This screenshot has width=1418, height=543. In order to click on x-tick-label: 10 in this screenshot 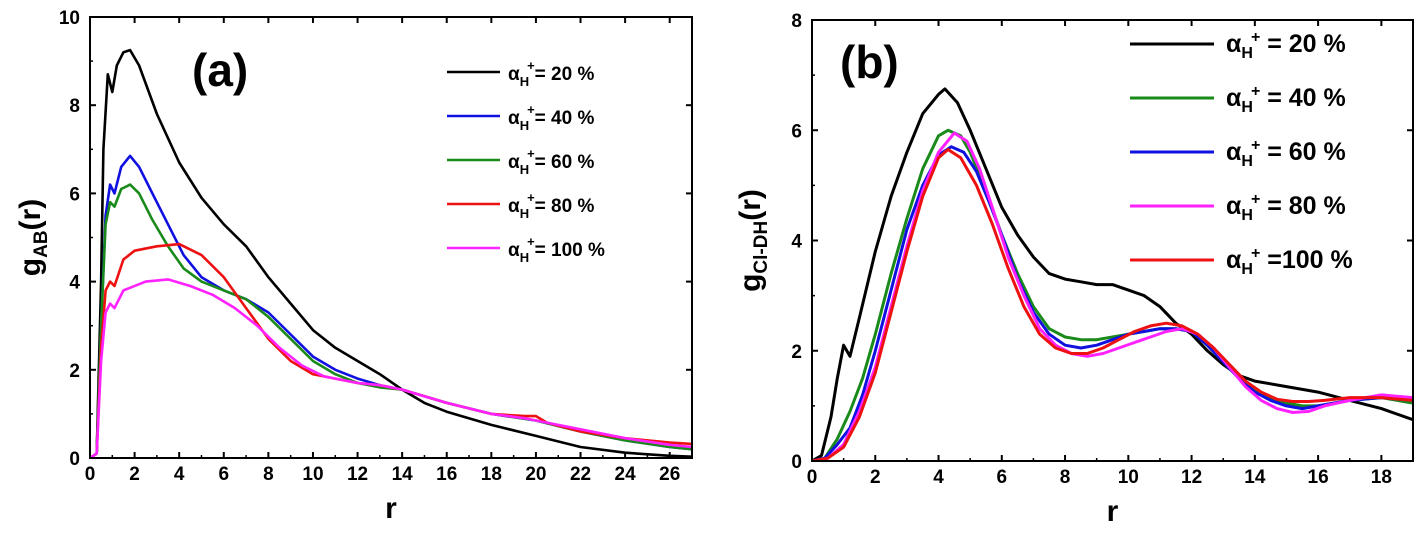, I will do `click(1128, 477)`.